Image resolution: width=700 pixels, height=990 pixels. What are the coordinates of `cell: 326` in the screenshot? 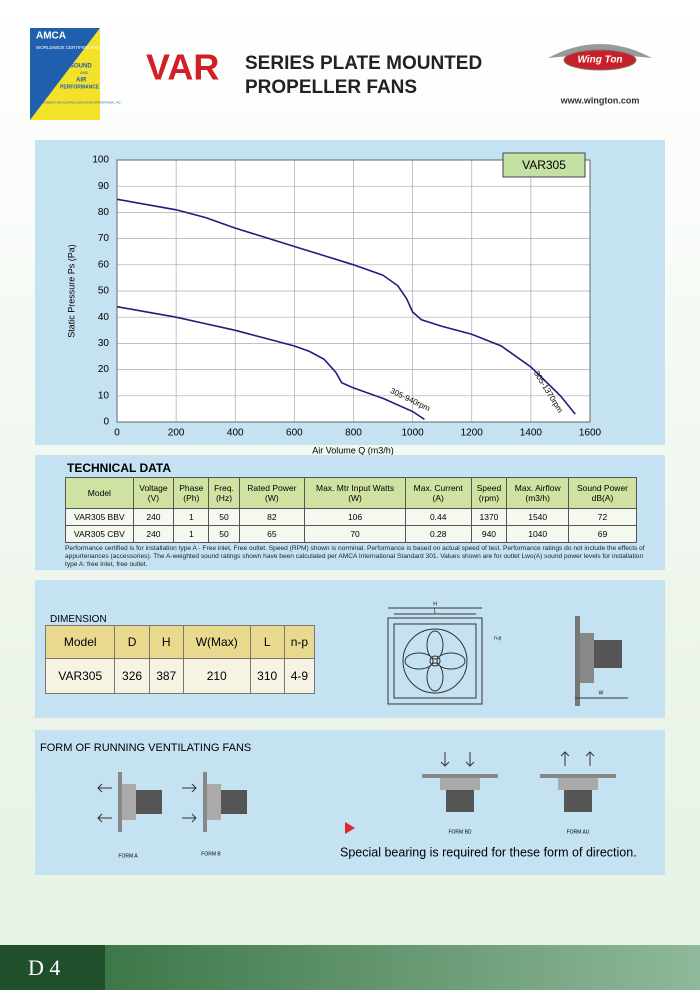 It's located at (132, 676).